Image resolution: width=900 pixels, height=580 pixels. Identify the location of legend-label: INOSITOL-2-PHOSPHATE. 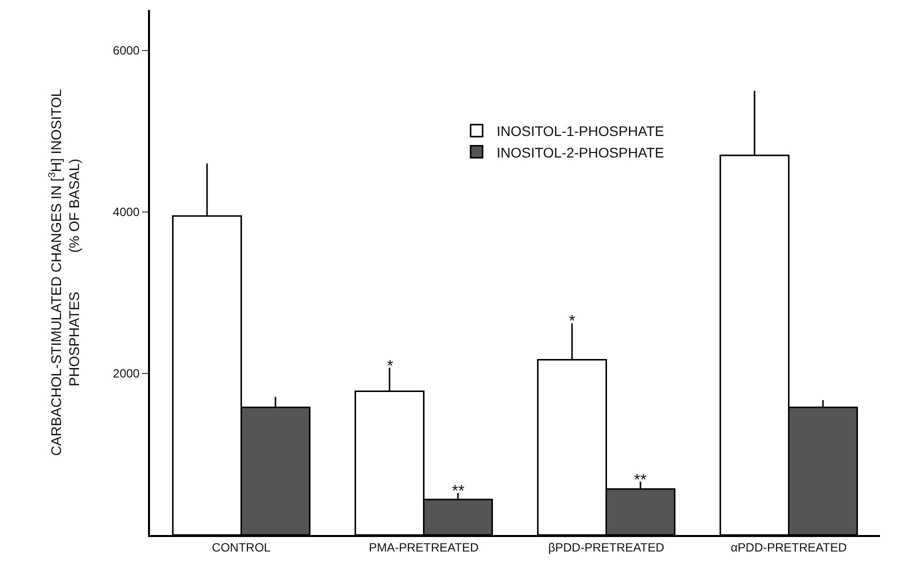
(580, 152).